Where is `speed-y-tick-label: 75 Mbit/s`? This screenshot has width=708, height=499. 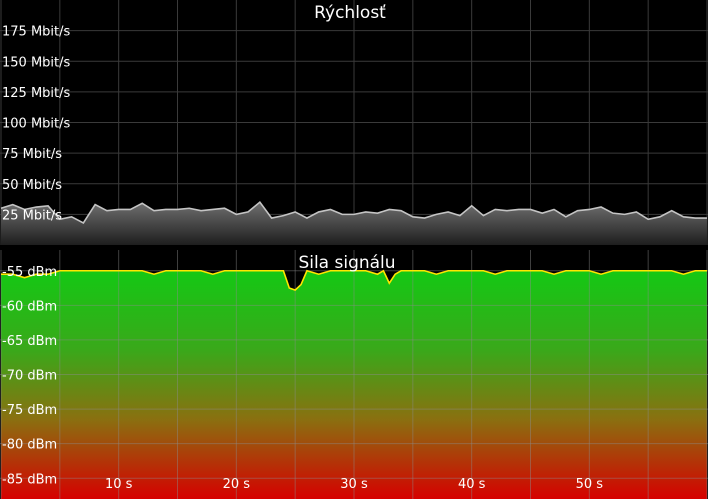 speed-y-tick-label: 75 Mbit/s is located at coordinates (32, 154).